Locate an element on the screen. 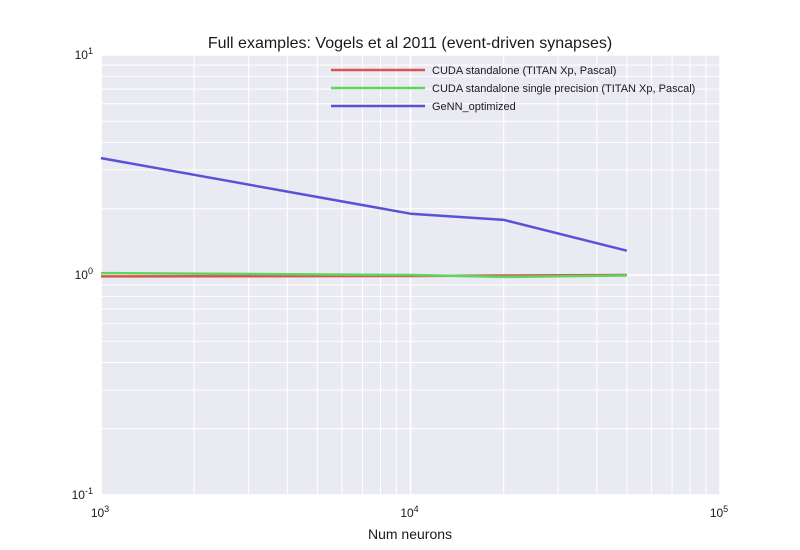 The height and width of the screenshot is (550, 800). legend-label: CUDA standalone (TITAN Xp, Pascal) is located at coordinates (524, 71).